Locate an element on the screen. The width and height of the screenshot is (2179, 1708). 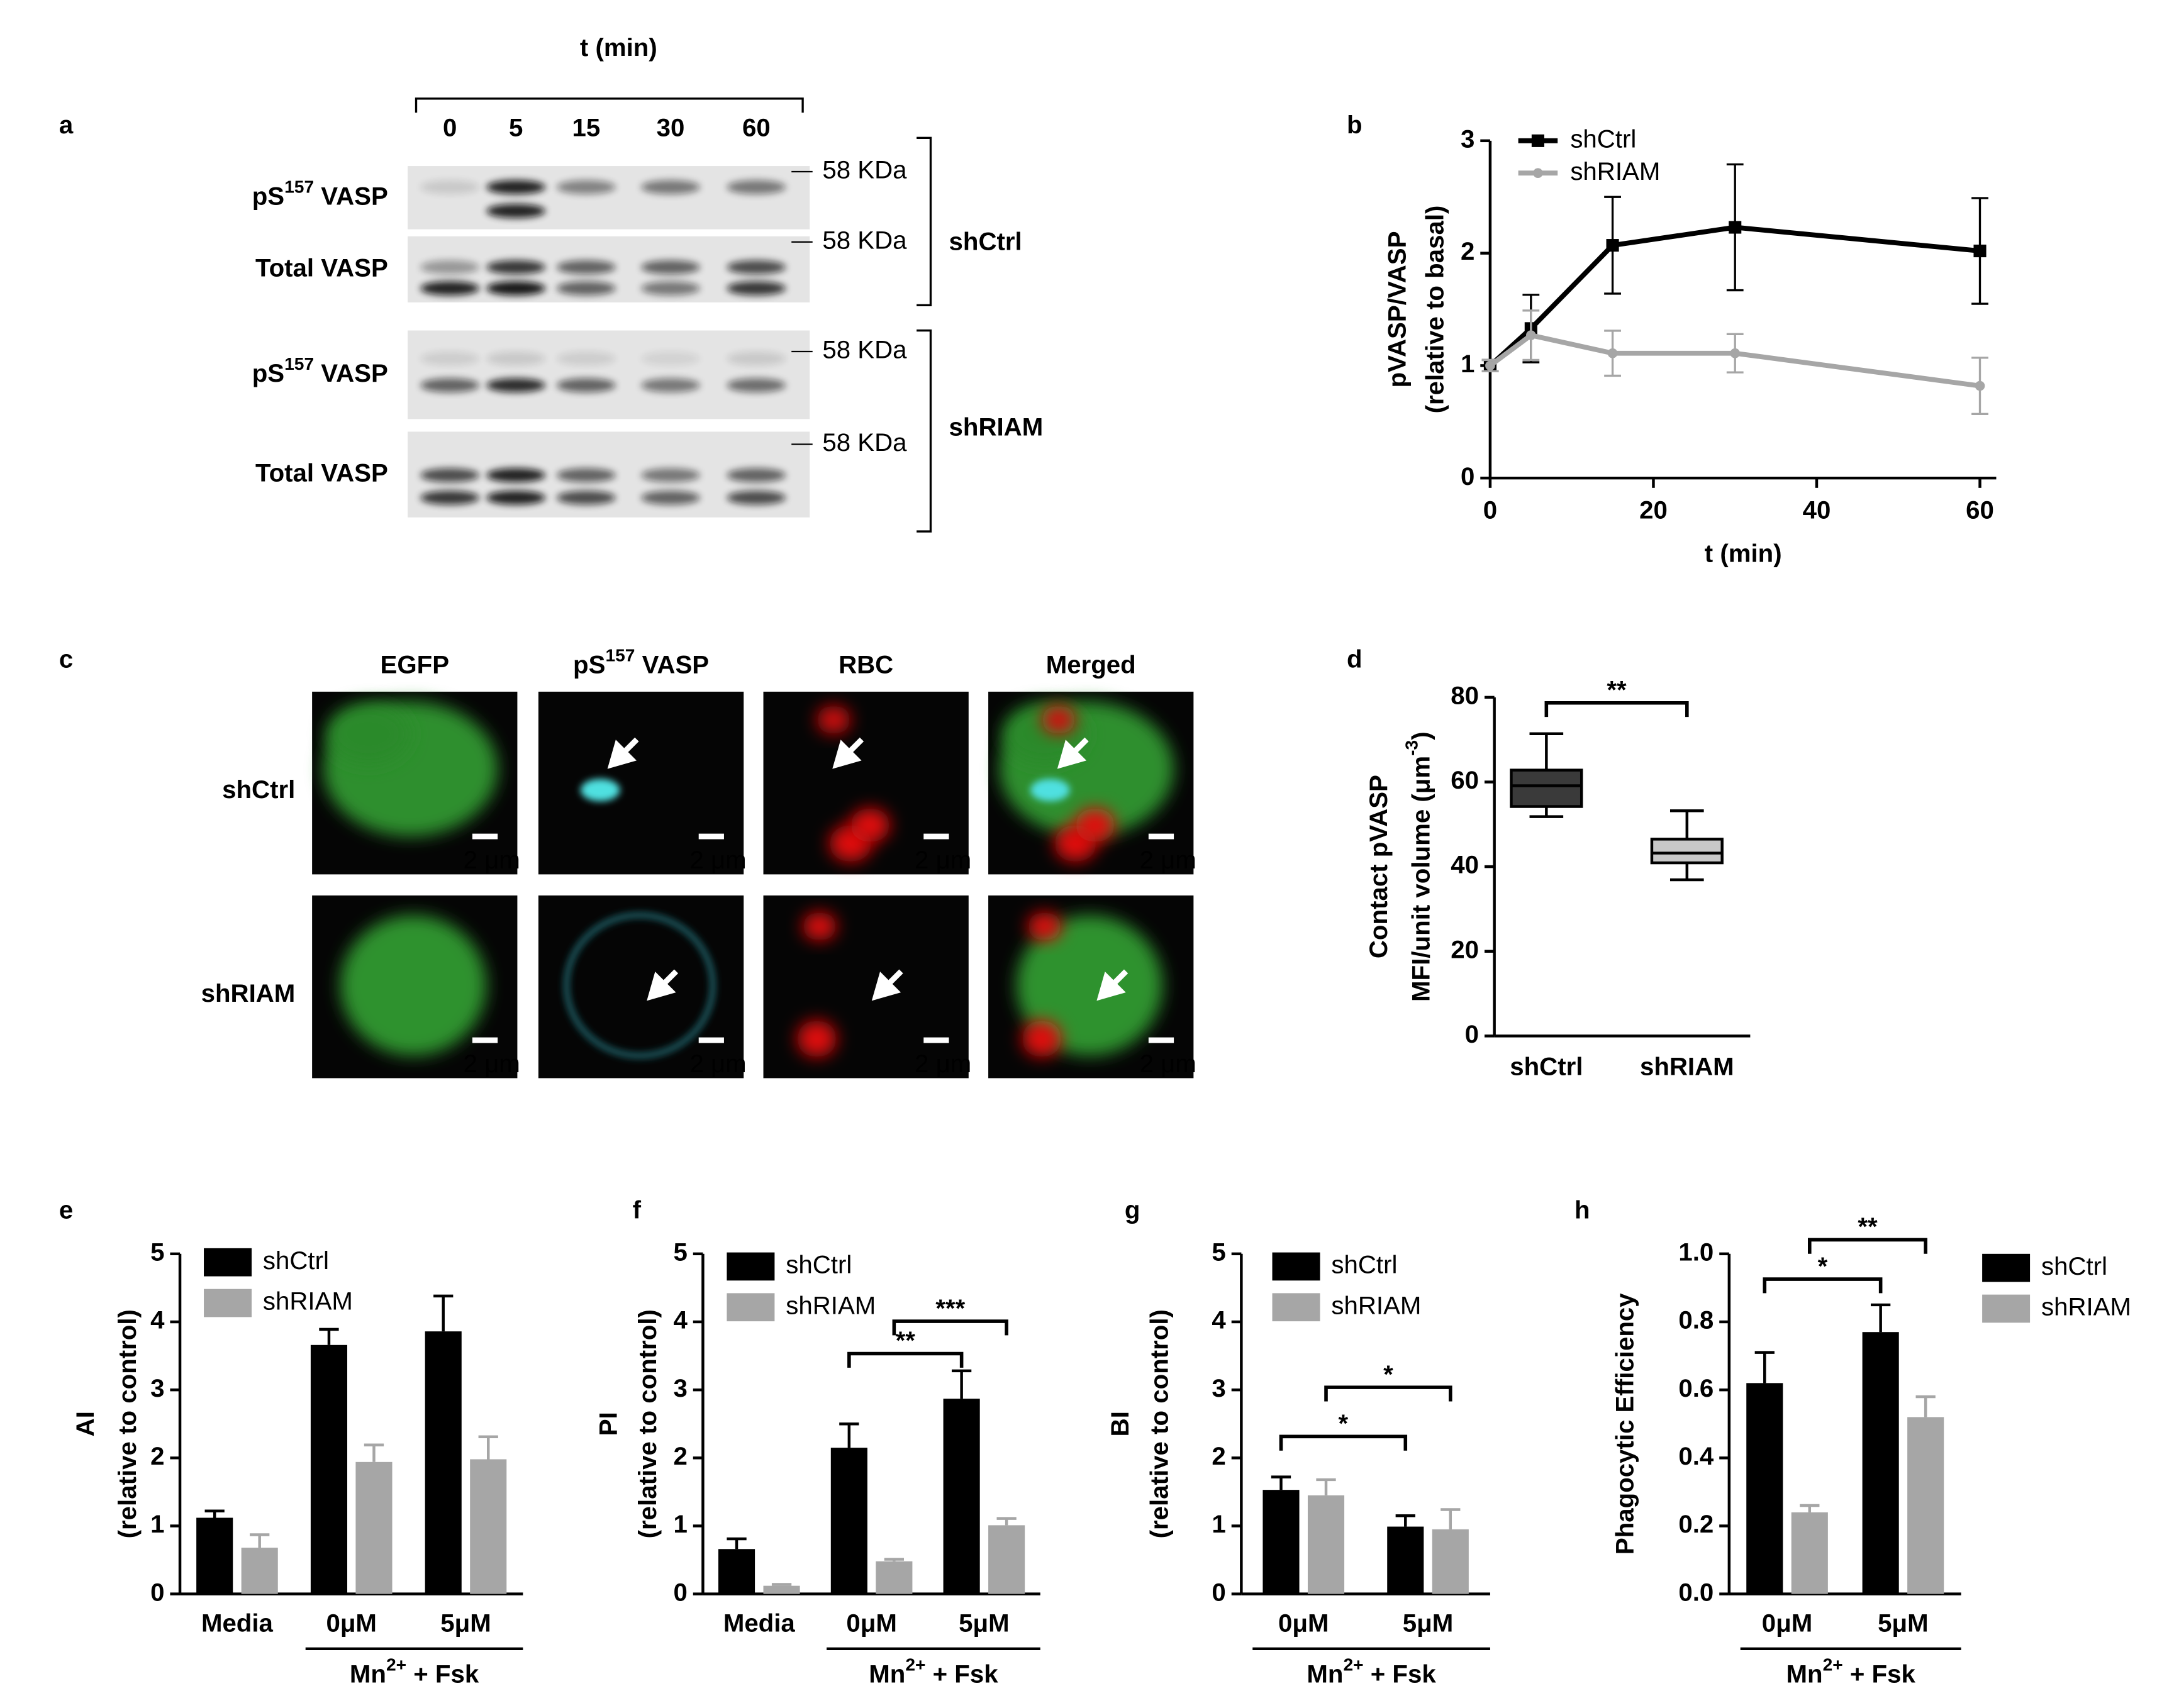
panel-letter: d is located at coordinates (1355, 659).